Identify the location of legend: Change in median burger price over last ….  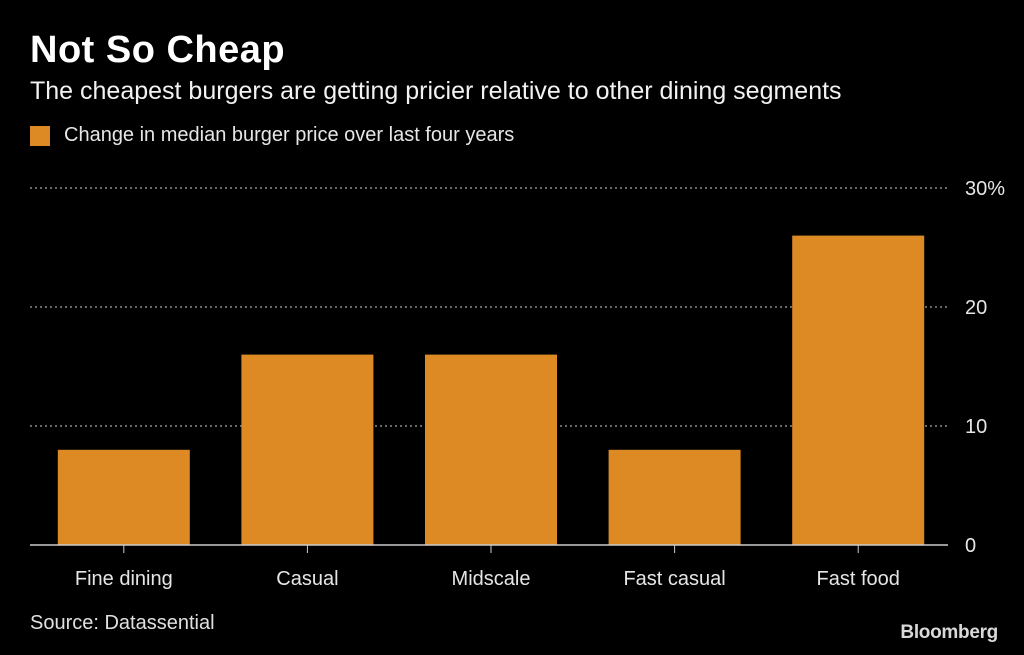
(272, 135).